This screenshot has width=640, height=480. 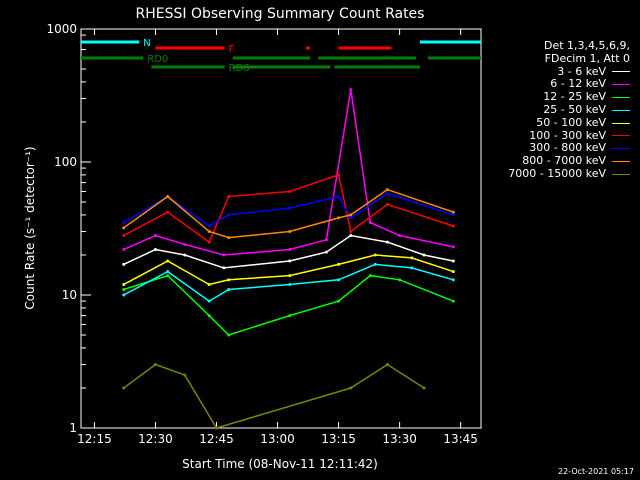 I want to click on x-tick-label-1: 12:30, so click(x=155, y=439).